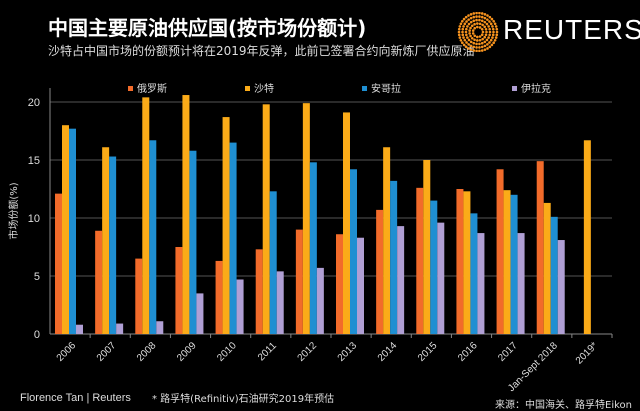 This screenshot has width=640, height=411. What do you see at coordinates (34, 219) in the screenshot?
I see `y-tick-label: 10` at bounding box center [34, 219].